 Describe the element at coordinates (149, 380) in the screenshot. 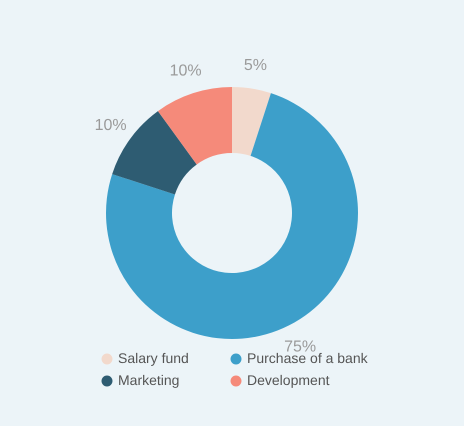

I see `legend-label: Marketing` at that location.